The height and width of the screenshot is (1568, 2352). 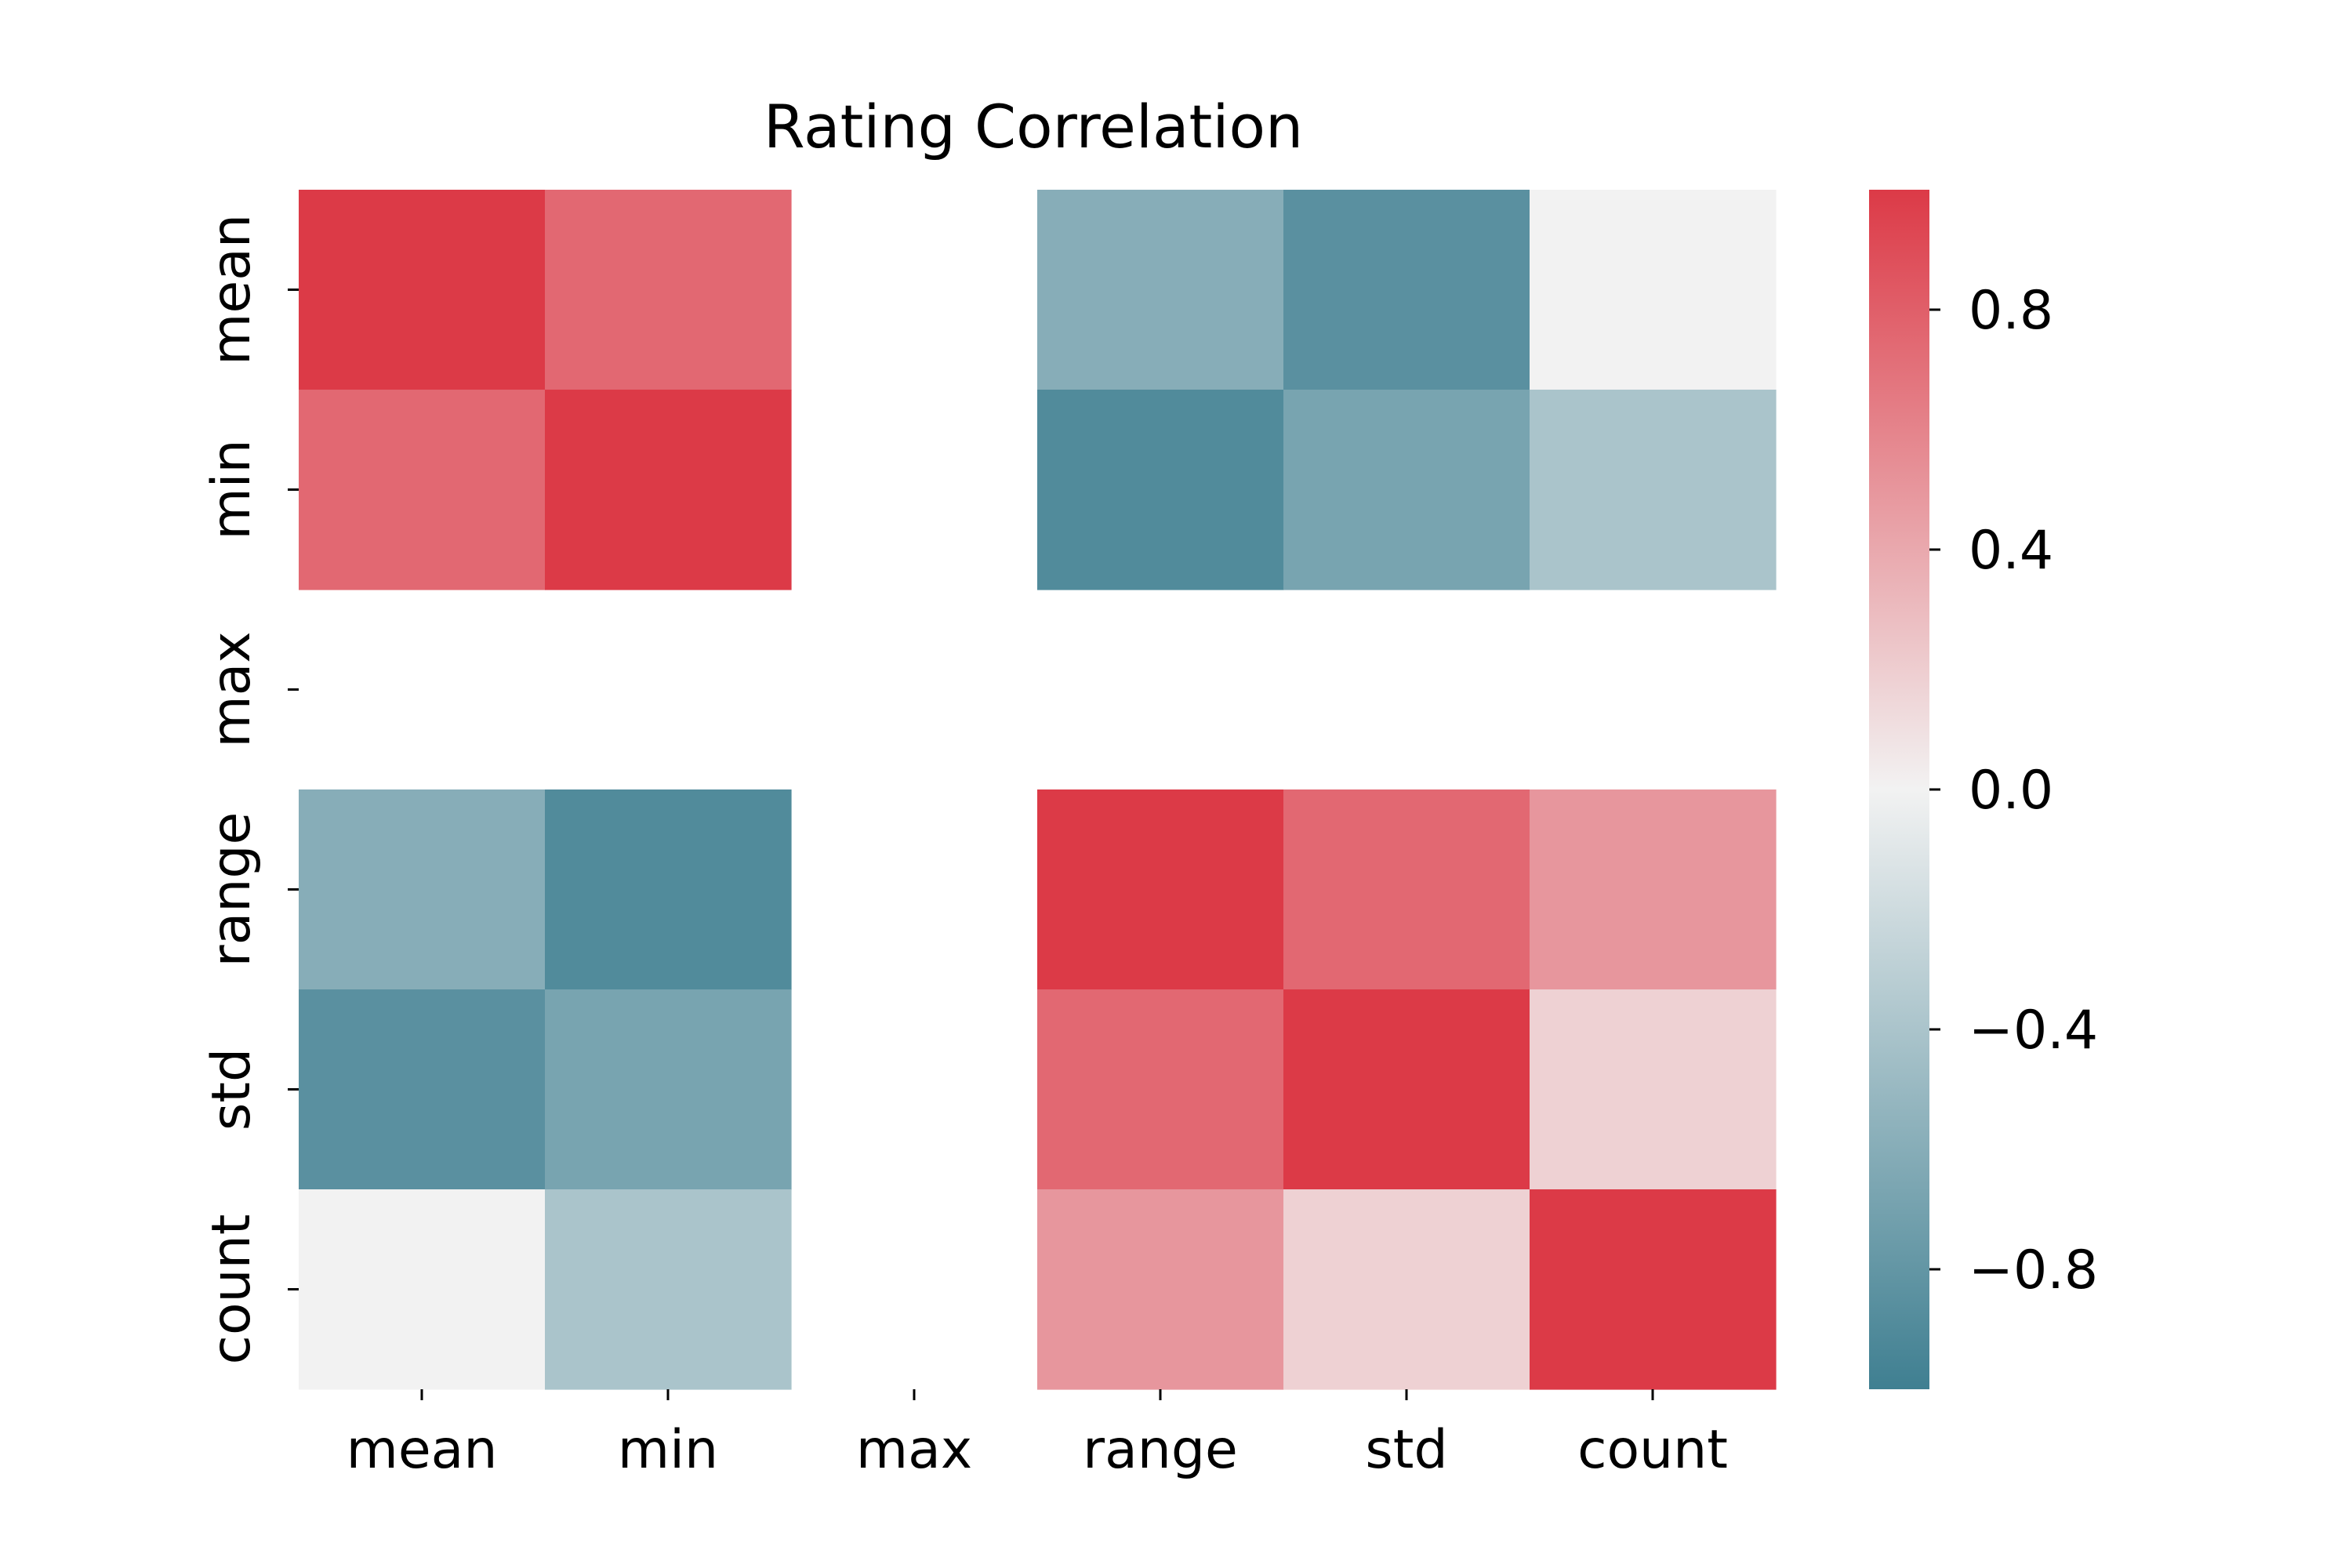 I want to click on y-tick-label-range: range, so click(x=232, y=890).